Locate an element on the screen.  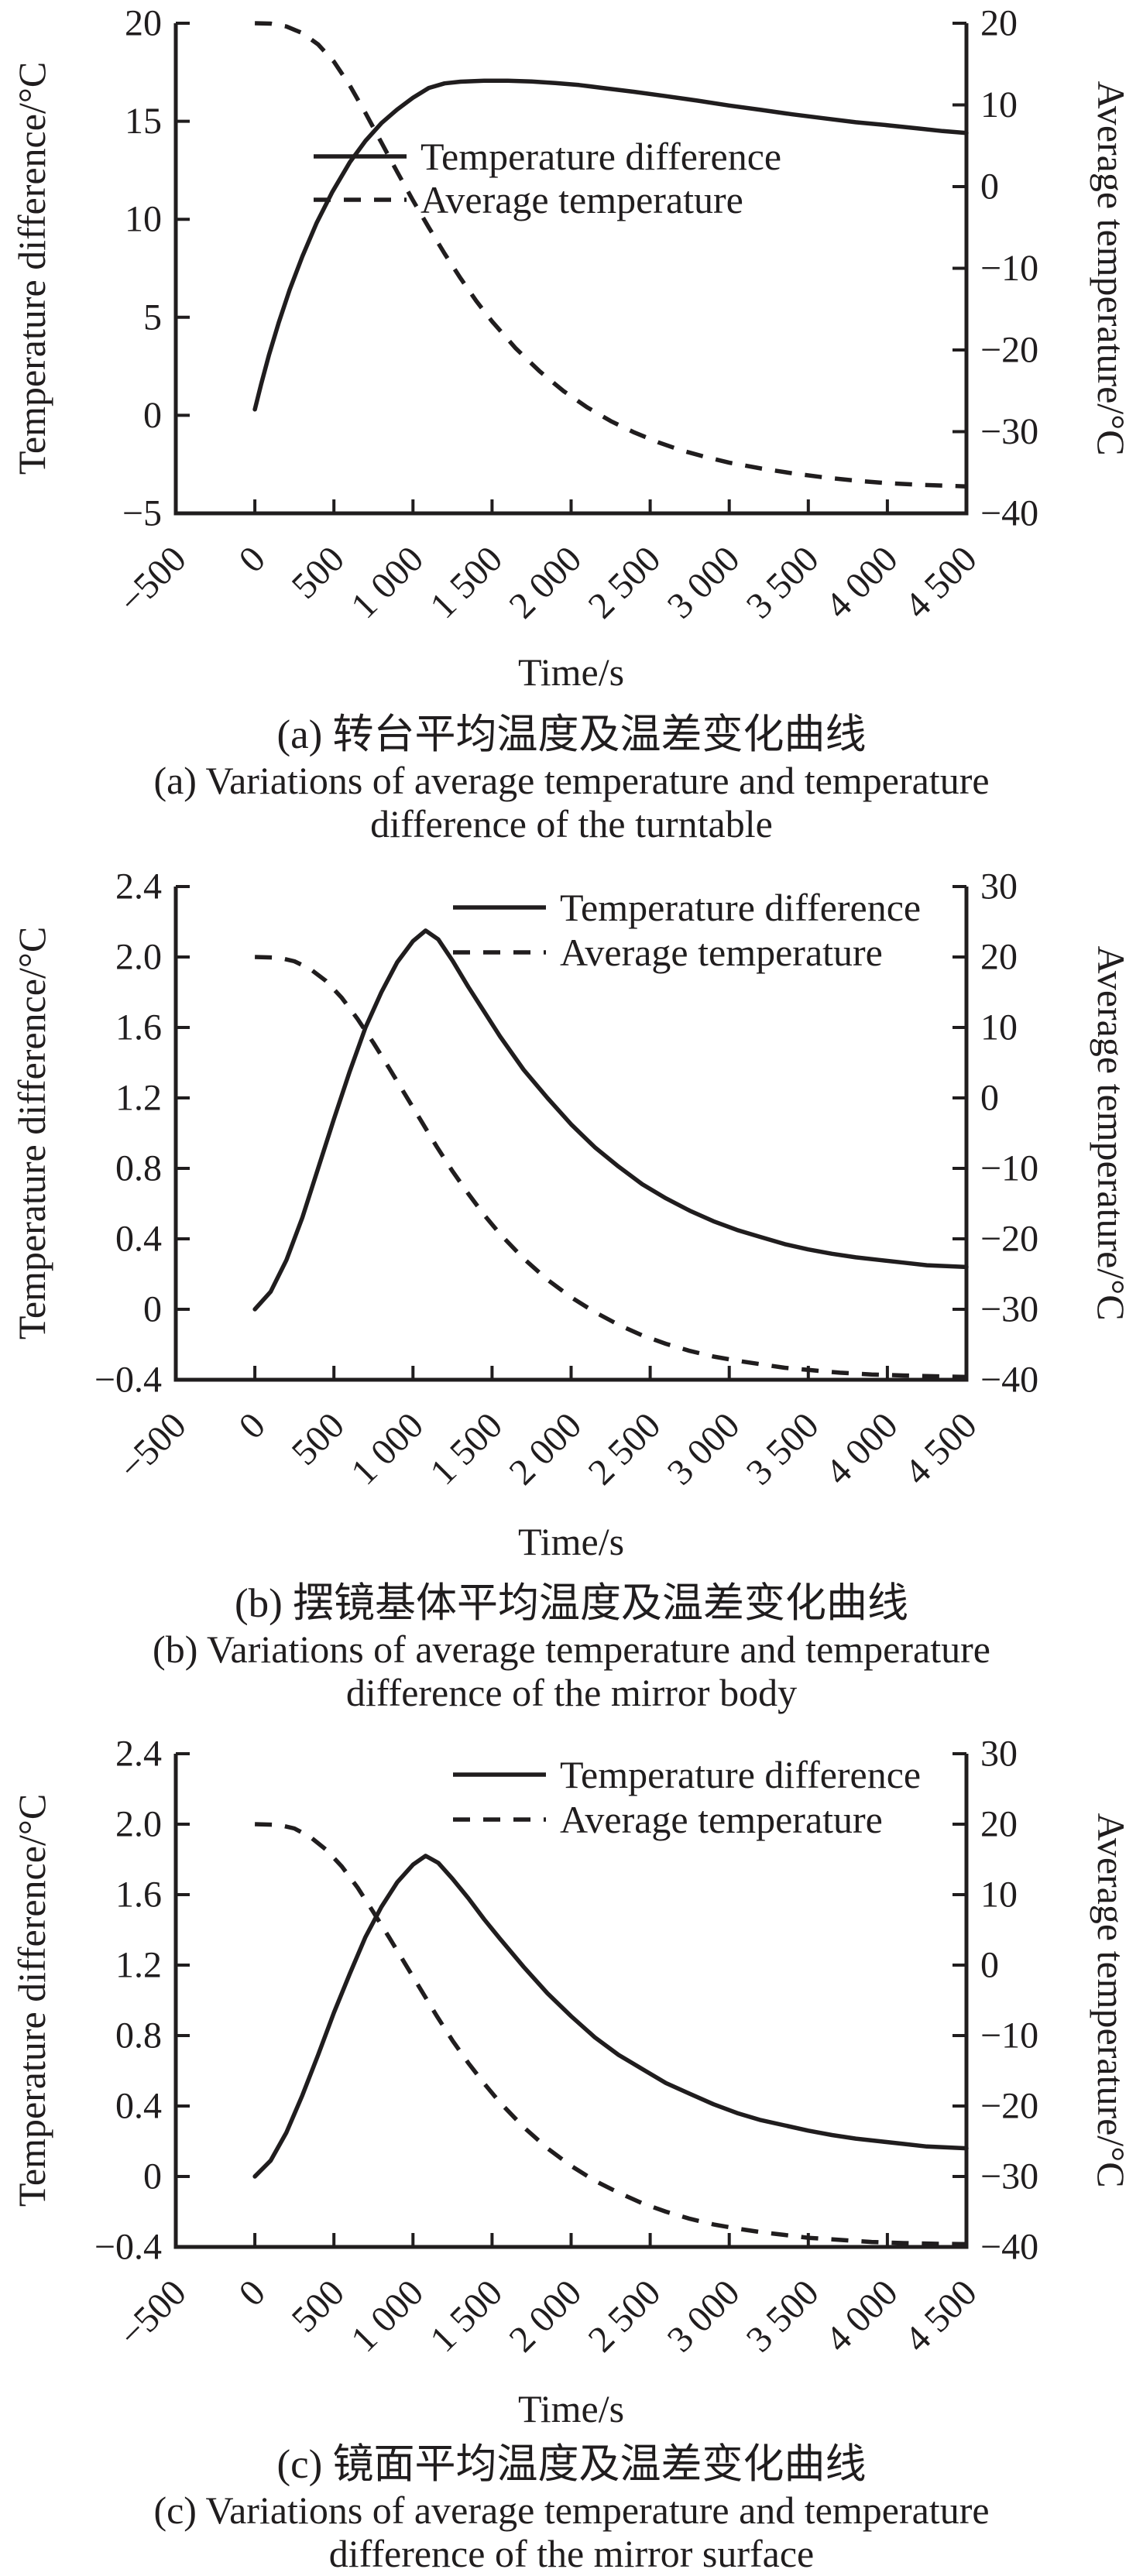
left-tick-label-b: 2.4 is located at coordinates (138, 886).